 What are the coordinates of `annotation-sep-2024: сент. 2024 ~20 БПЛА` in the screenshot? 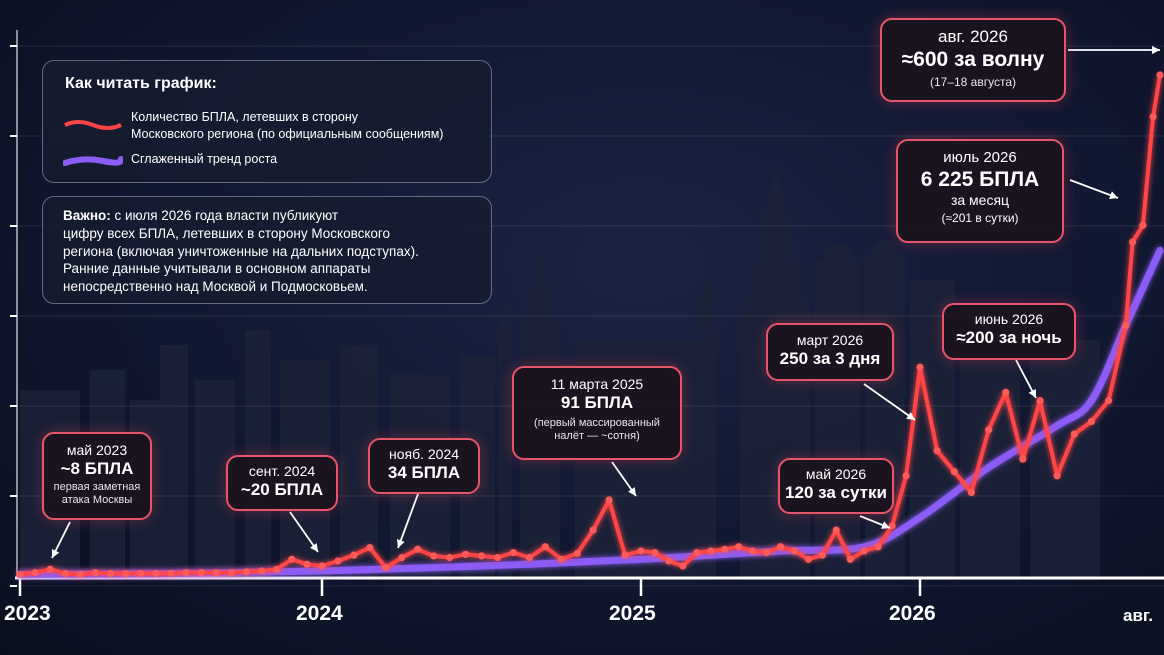 It's located at (282, 483).